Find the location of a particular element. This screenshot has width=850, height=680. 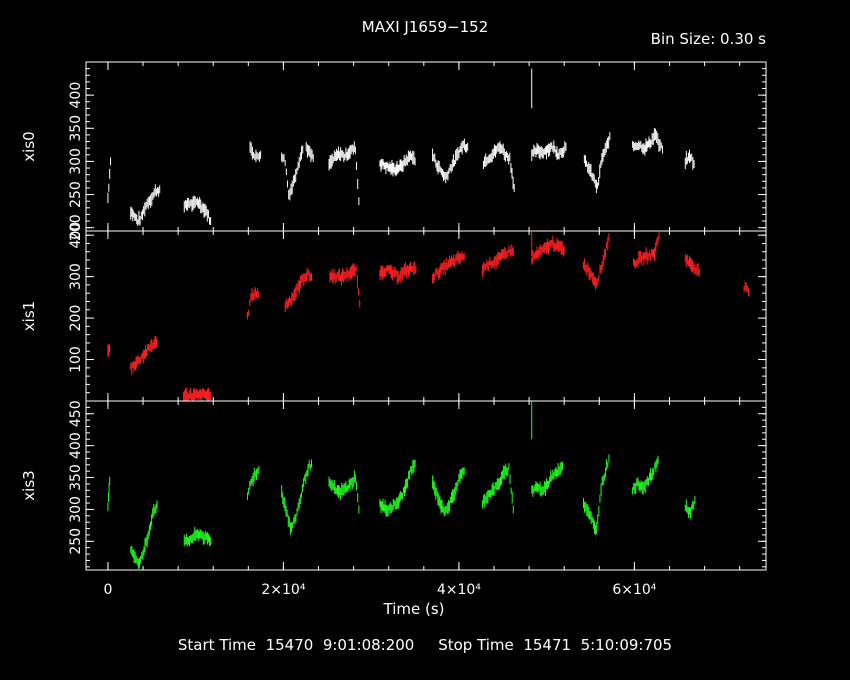

xis0-y-tick-label: 400 is located at coordinates (76, 95).